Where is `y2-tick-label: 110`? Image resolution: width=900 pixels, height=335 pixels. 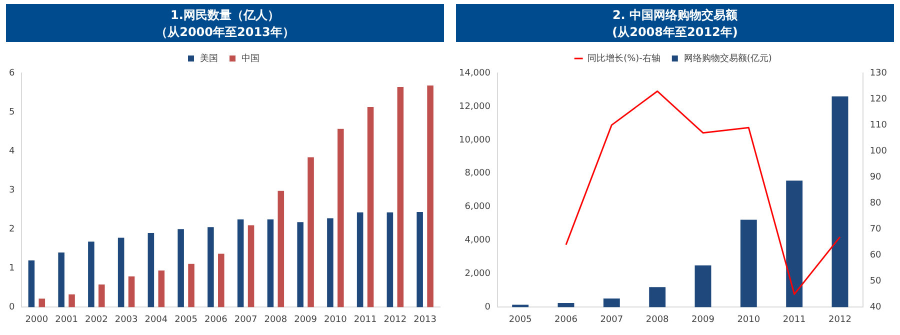 y2-tick-label: 110 is located at coordinates (879, 125).